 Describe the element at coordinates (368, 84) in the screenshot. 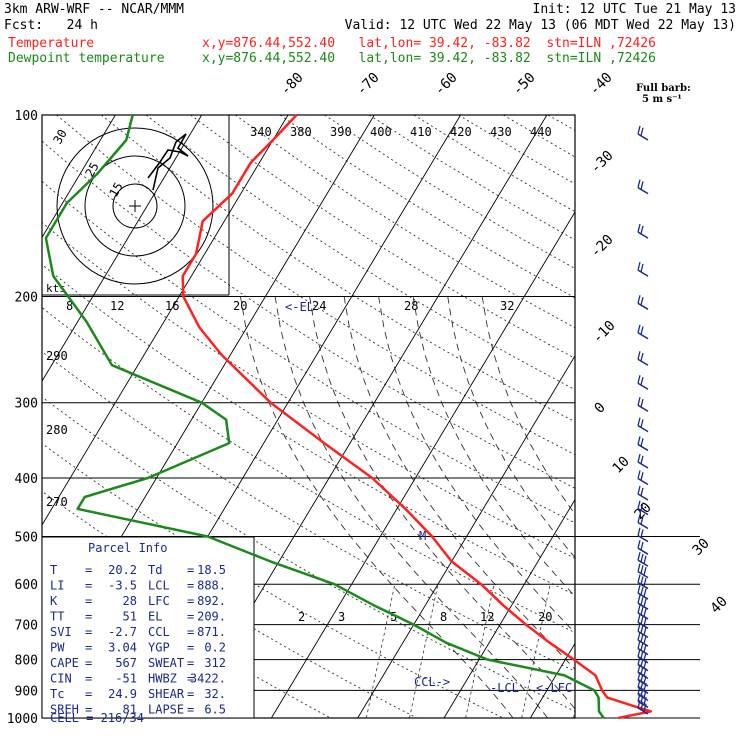

I see `isotherm-label: -70` at that location.